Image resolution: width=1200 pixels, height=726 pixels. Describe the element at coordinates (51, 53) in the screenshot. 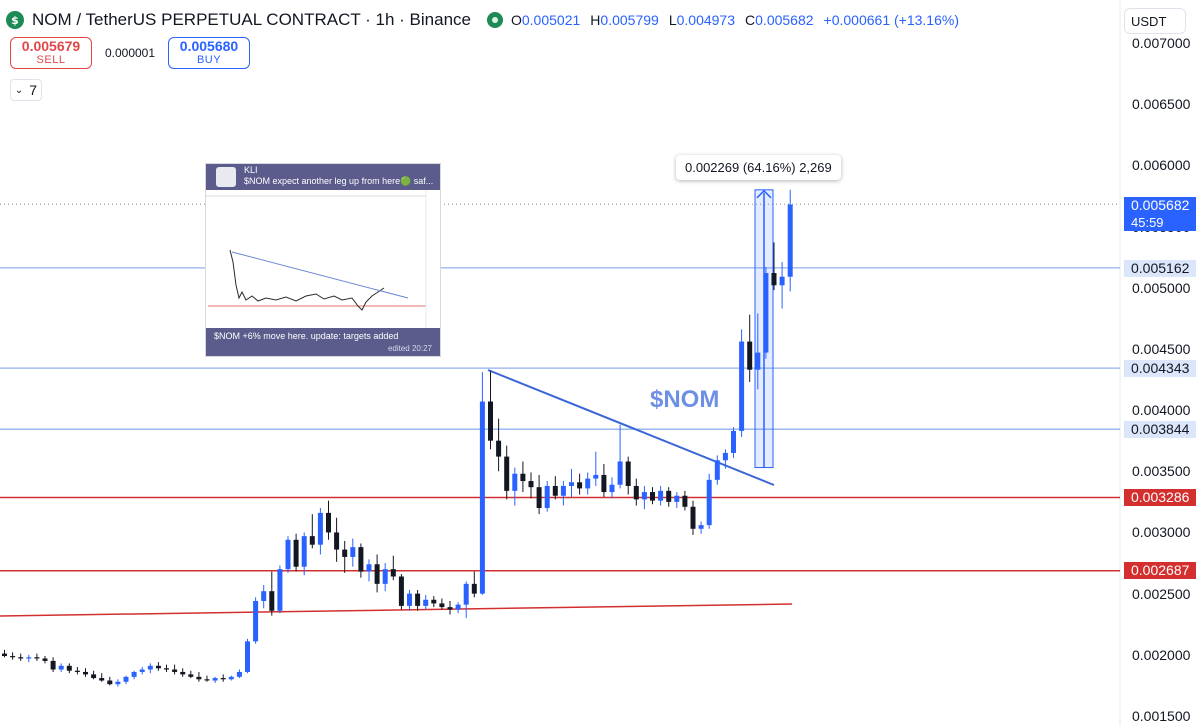

I see `sell-button: 0.005679 SELL` at that location.